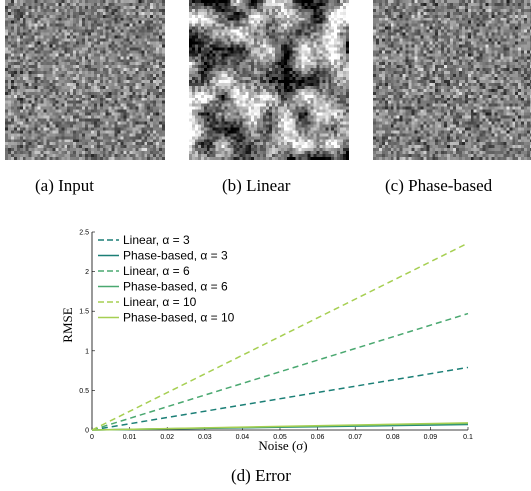 This screenshot has width=531, height=491. What do you see at coordinates (468, 437) in the screenshot?
I see `x-tick-label: 0.1` at bounding box center [468, 437].